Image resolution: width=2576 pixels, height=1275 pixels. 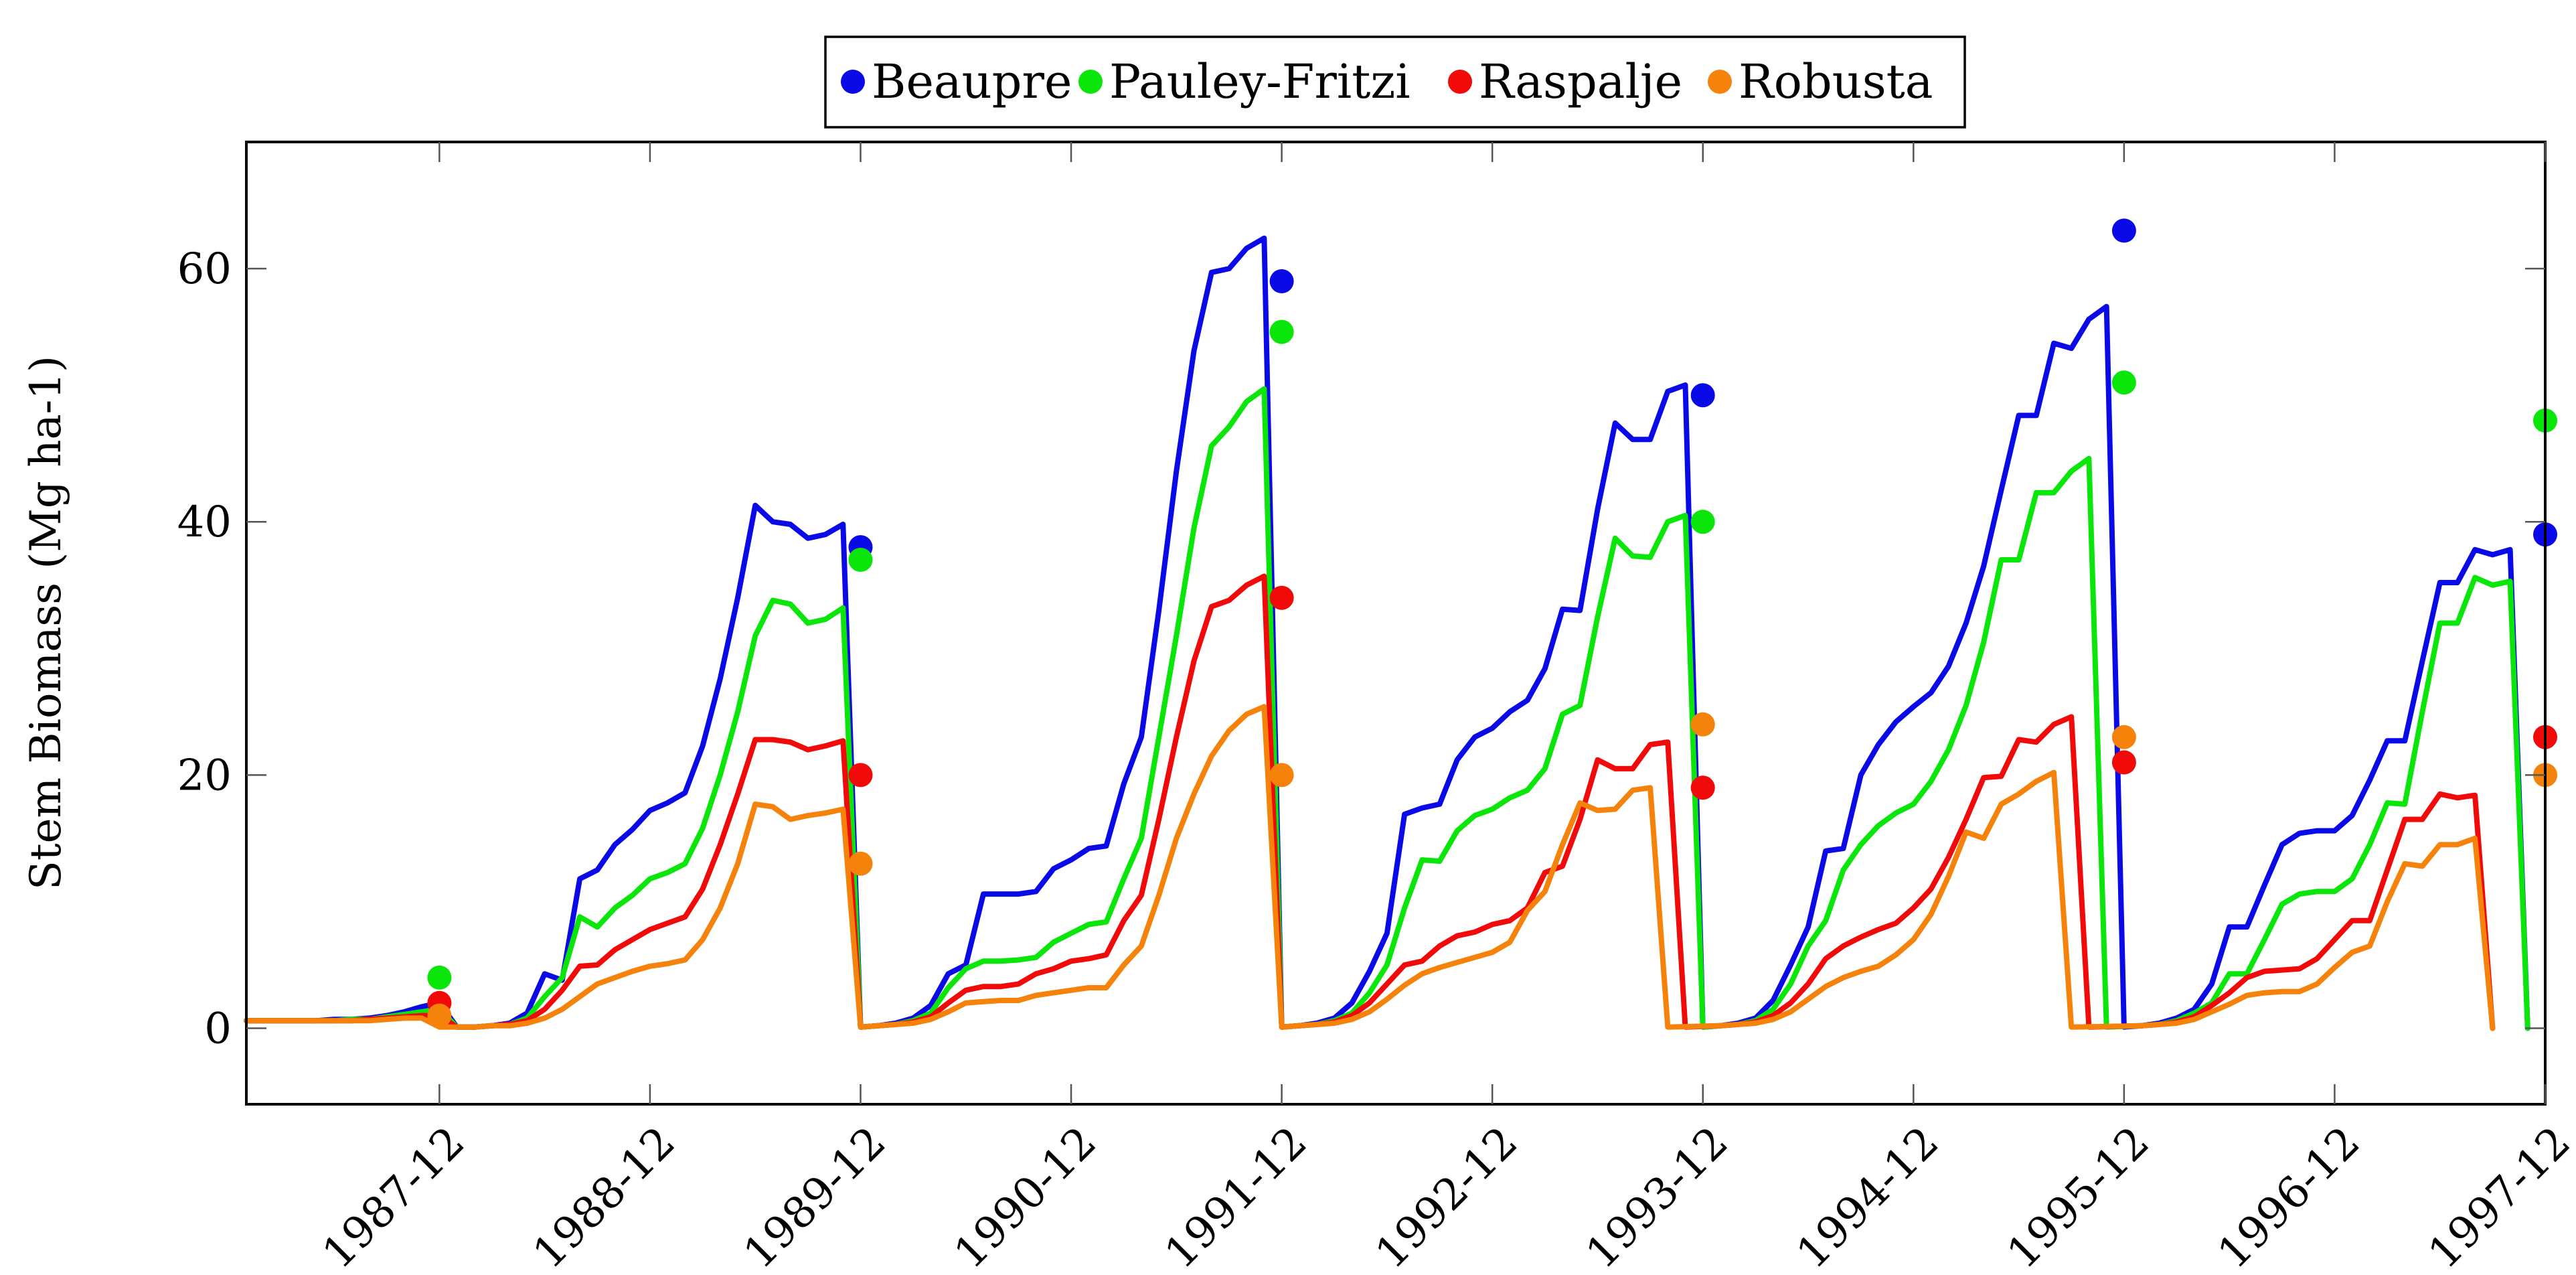 I want to click on y-tick-label: 0, so click(x=218, y=1029).